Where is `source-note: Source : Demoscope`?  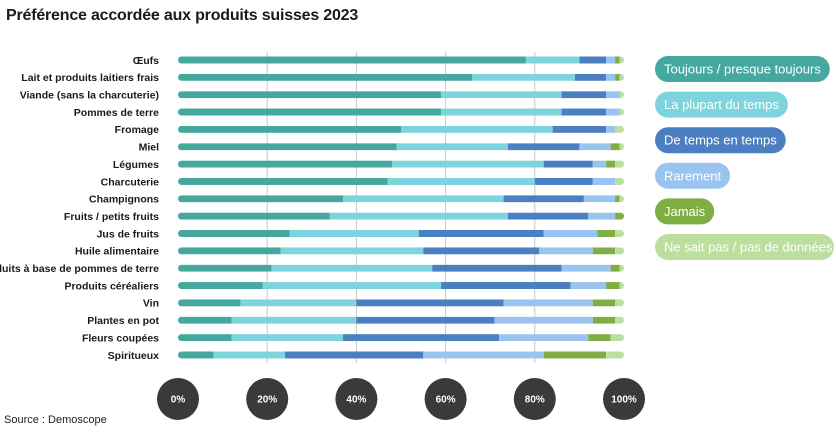 source-note: Source : Demoscope is located at coordinates (55, 420).